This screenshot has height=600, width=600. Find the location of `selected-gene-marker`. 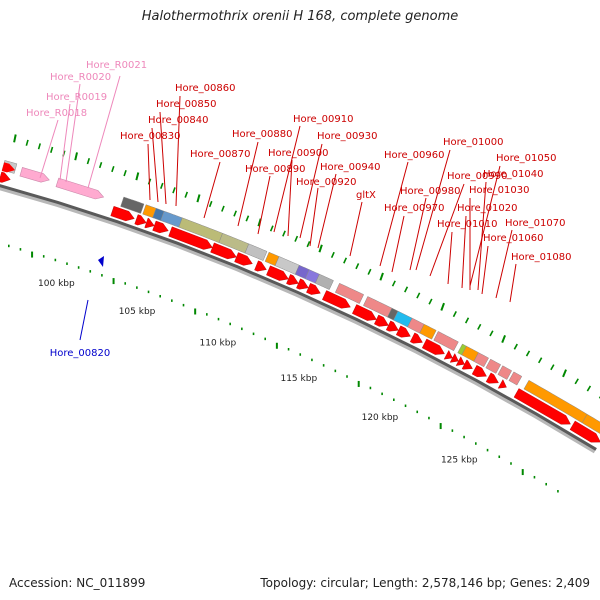

selected-gene-marker is located at coordinates (101, 261).